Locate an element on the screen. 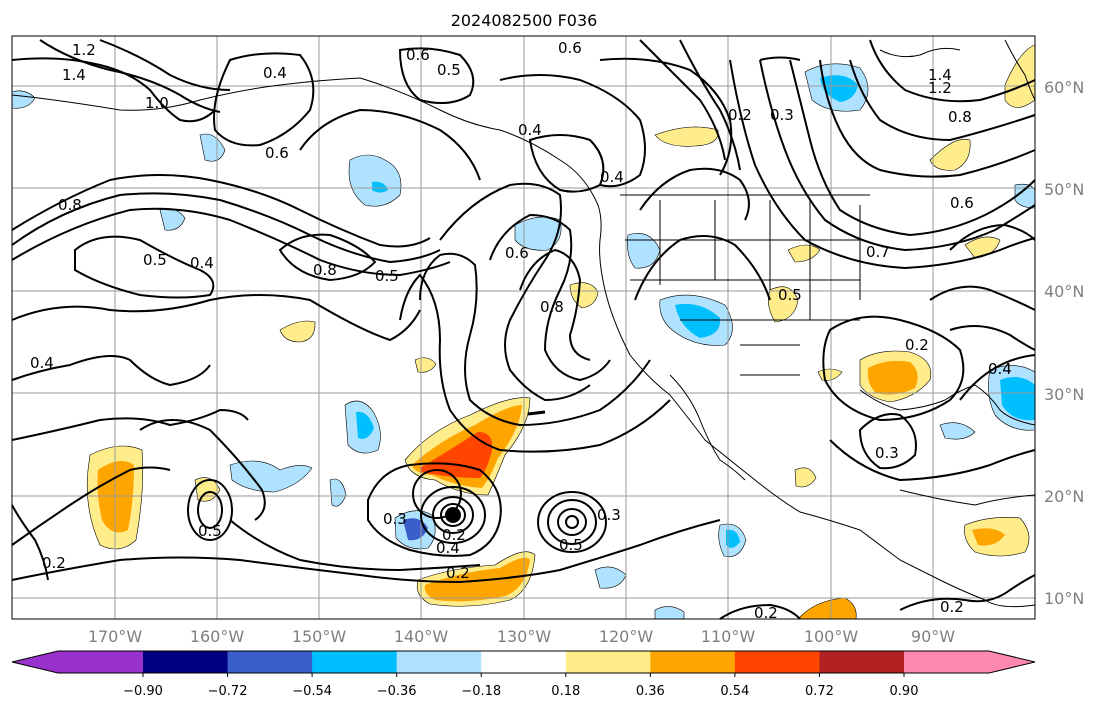  anomaly-cool-10b is located at coordinates (733, 538).